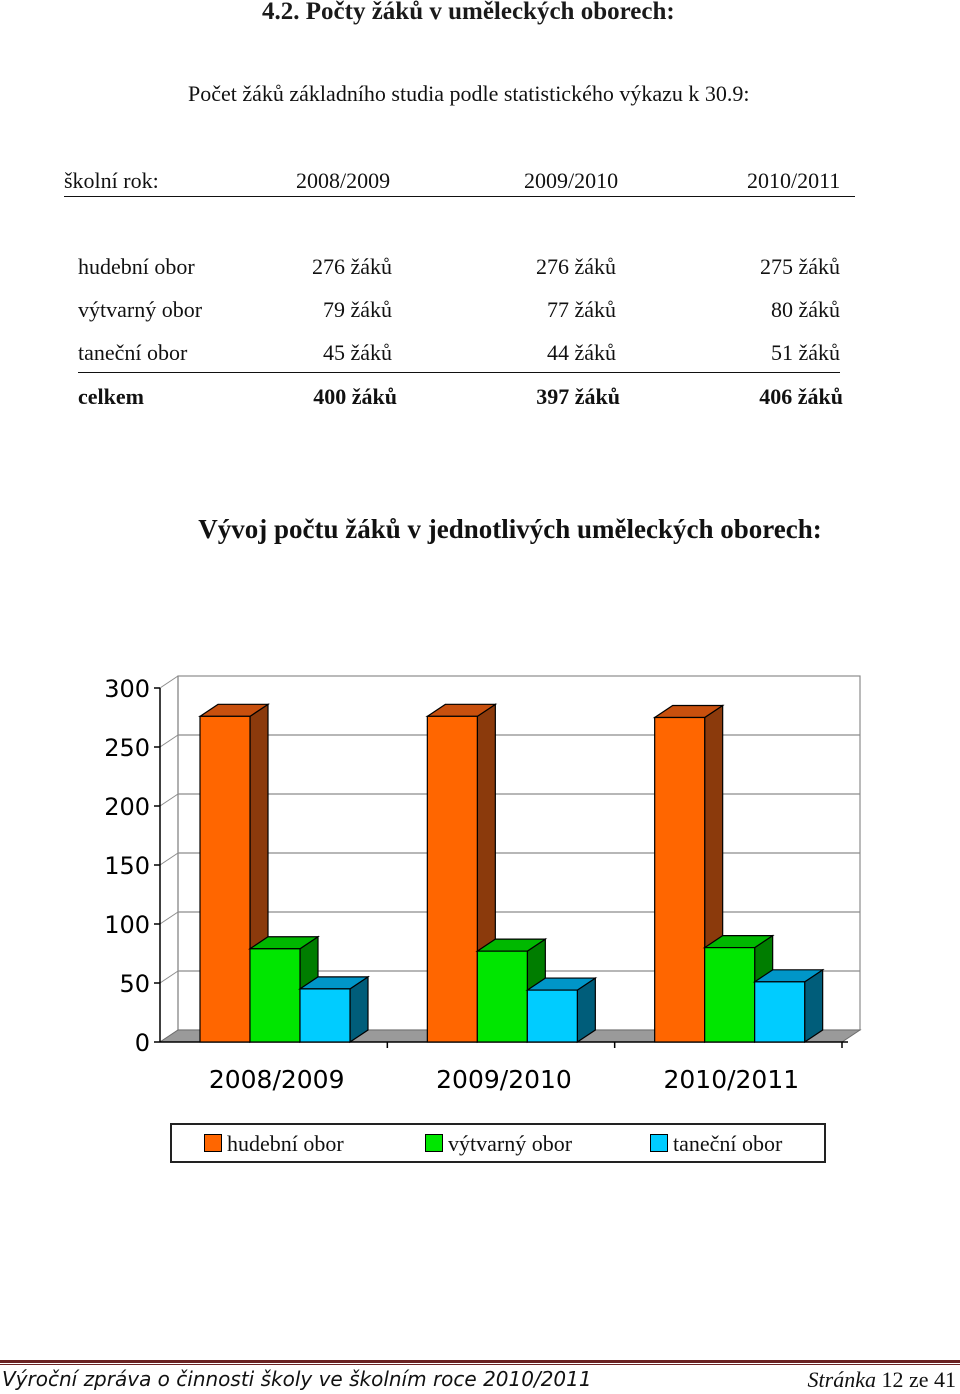 The width and height of the screenshot is (960, 1394). I want to click on row-value: 77 žáků, so click(581, 309).